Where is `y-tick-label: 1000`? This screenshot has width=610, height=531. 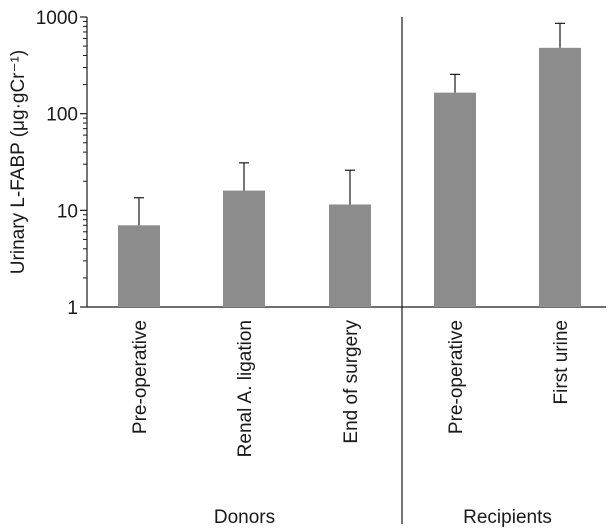
y-tick-label: 1000 is located at coordinates (57, 18).